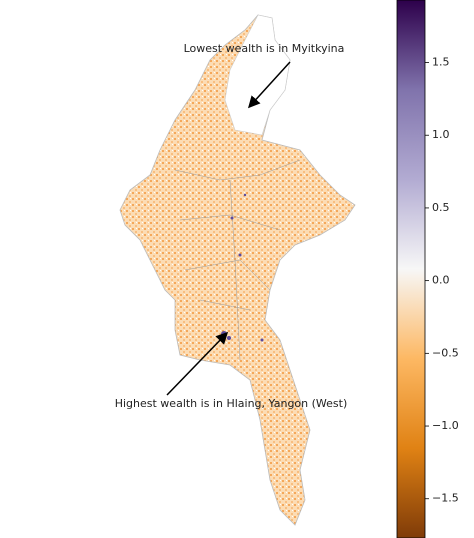  Describe the element at coordinates (441, 134) in the screenshot. I see `colorbar-tick-label: 1.0` at that location.